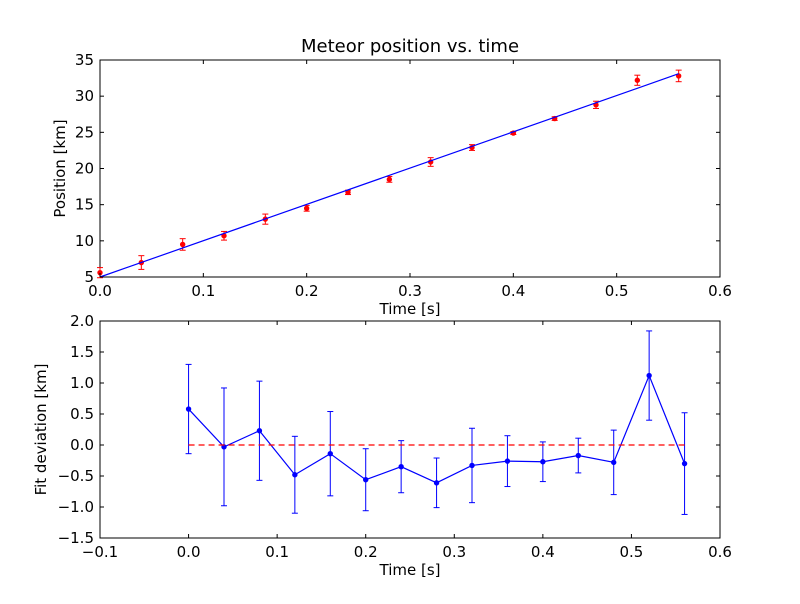 The height and width of the screenshot is (604, 800). What do you see at coordinates (84, 241) in the screenshot?
I see `y-tick-label: 10` at bounding box center [84, 241].